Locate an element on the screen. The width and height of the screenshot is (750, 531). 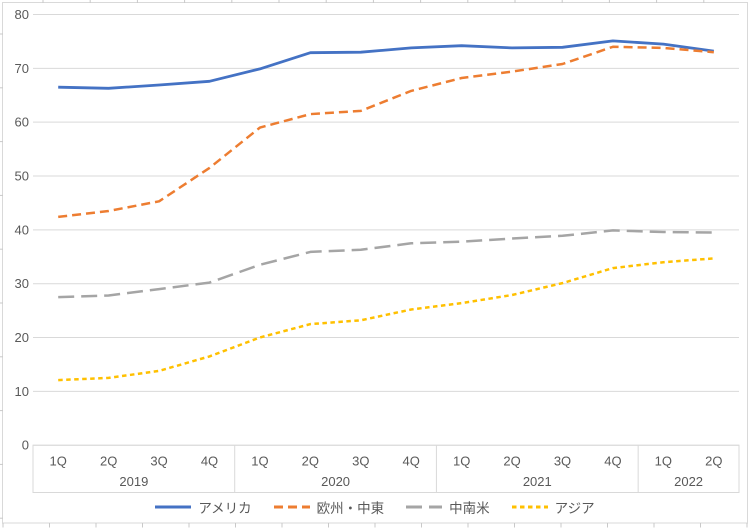
legend-item-america: アメリカ is located at coordinates (203, 507).